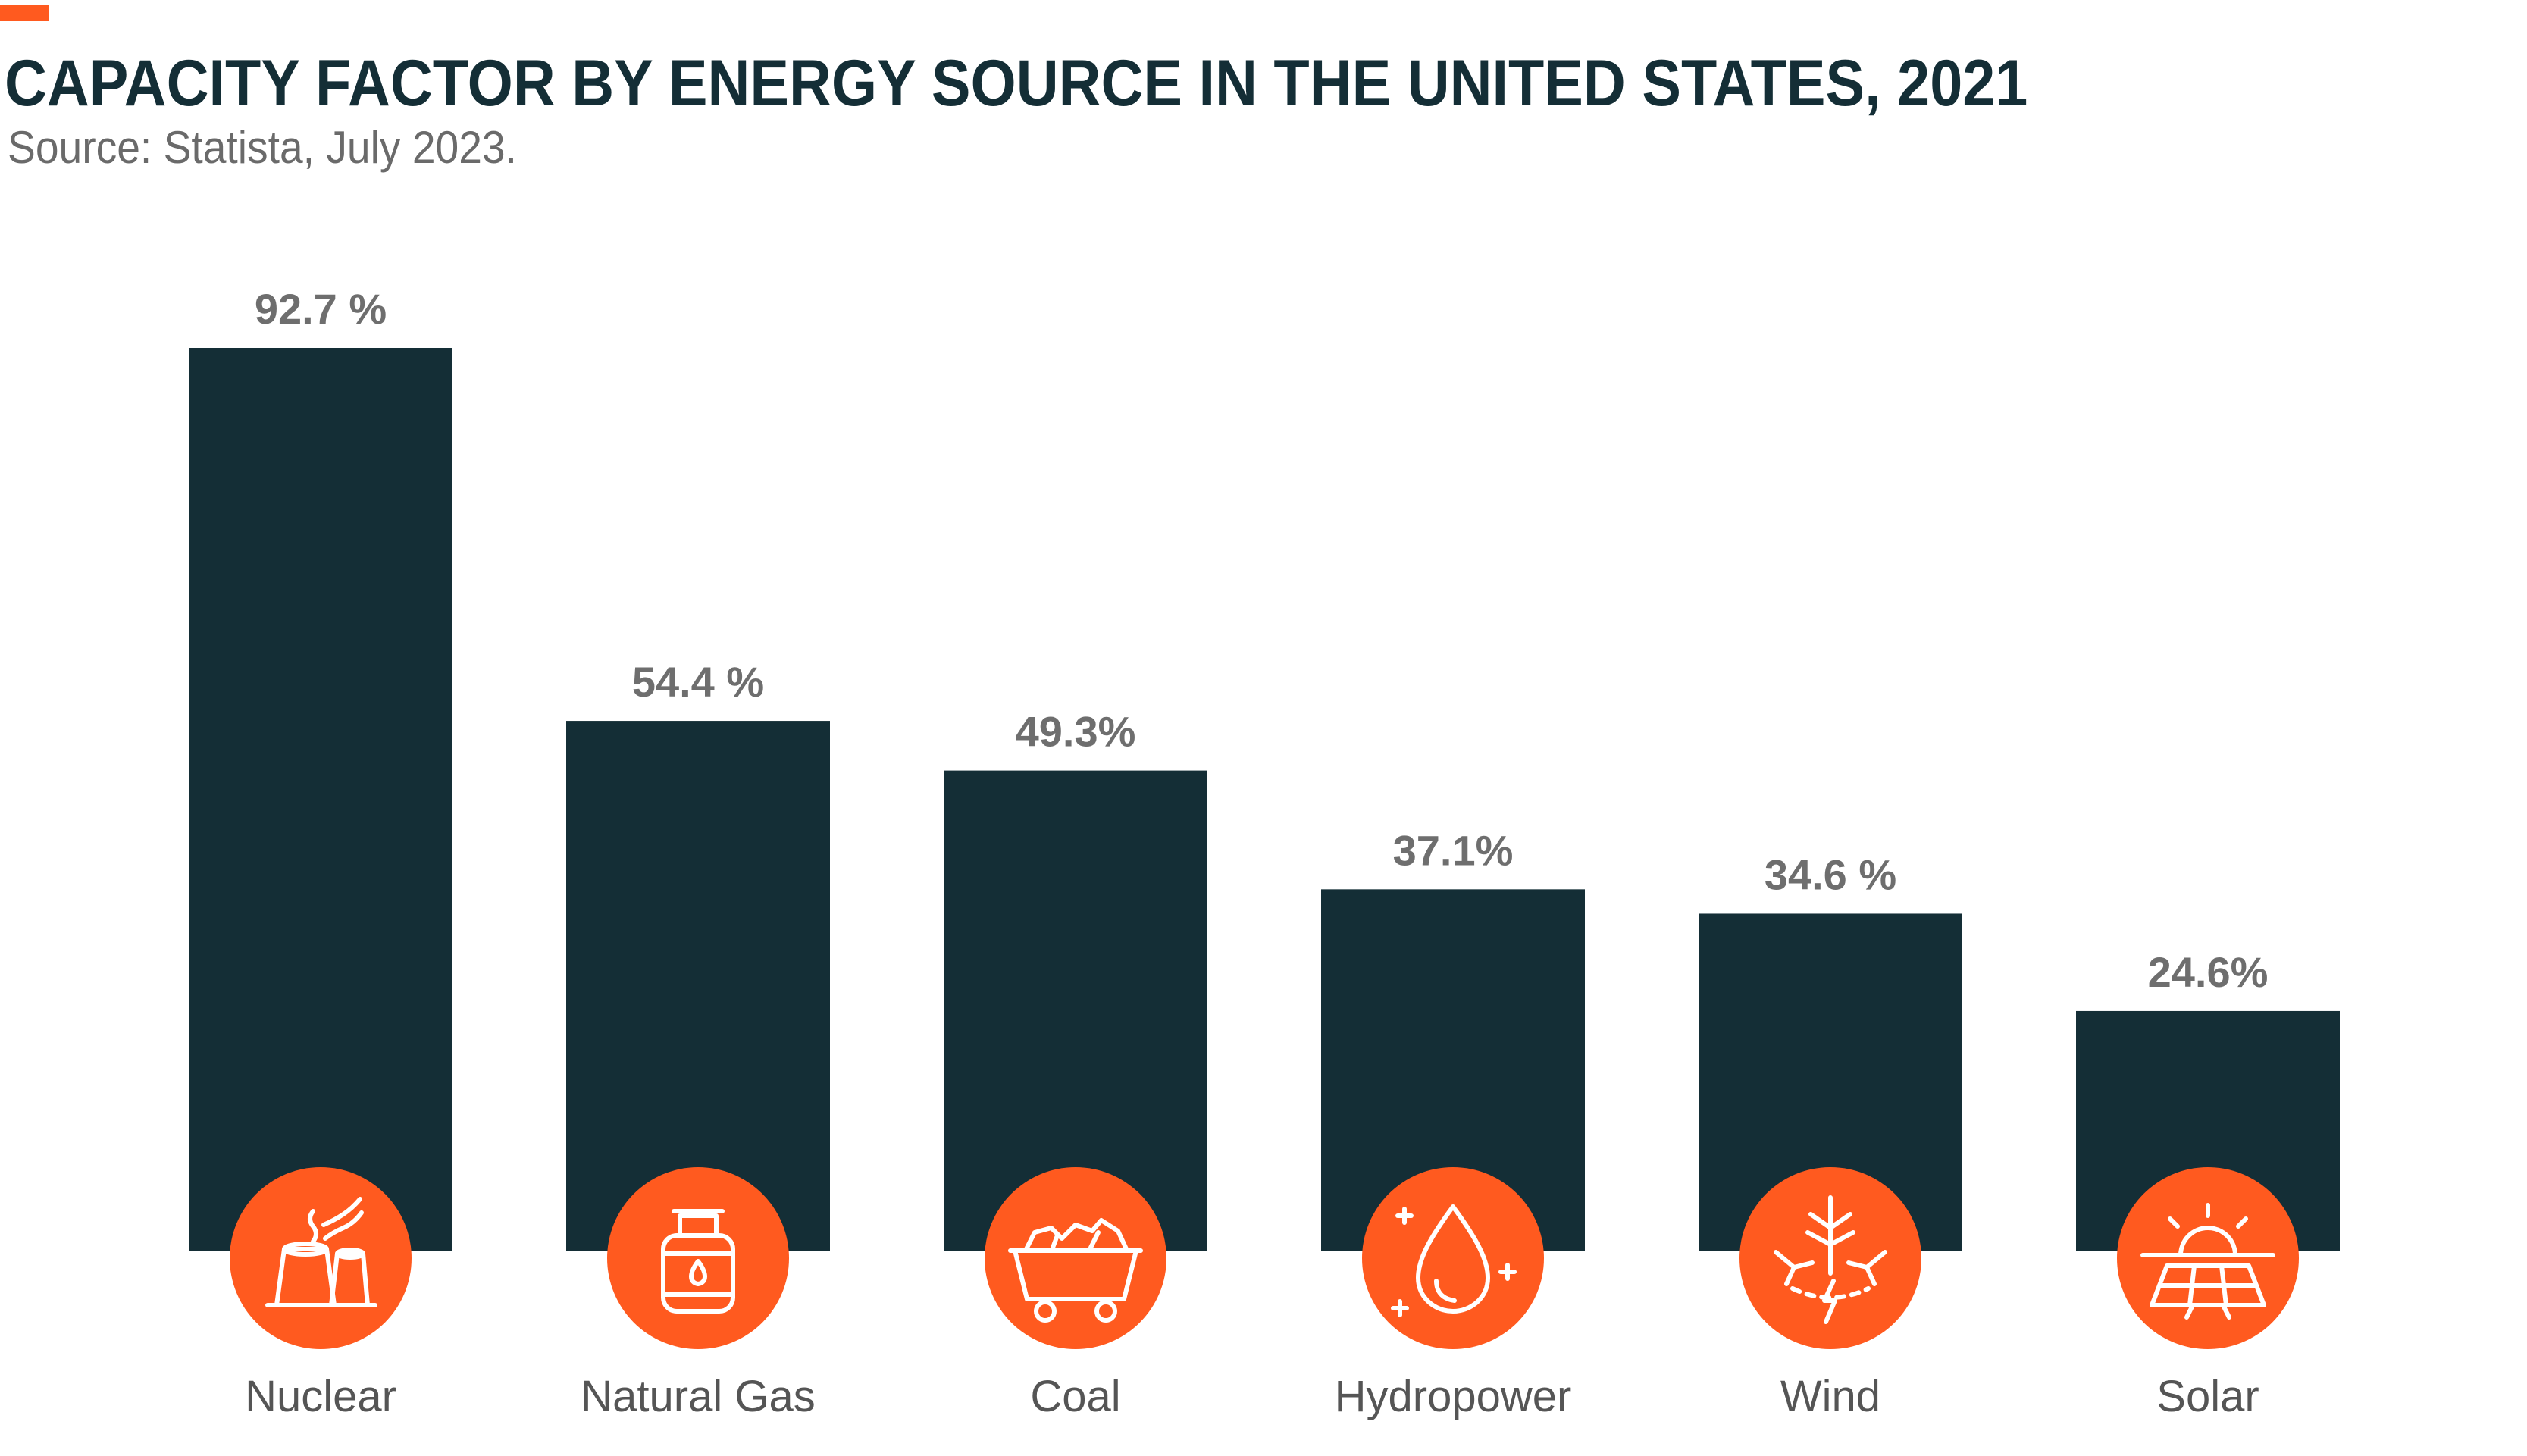 This screenshot has height=1456, width=2527. Describe the element at coordinates (1075, 1396) in the screenshot. I see `category-label-coal: Coal` at that location.